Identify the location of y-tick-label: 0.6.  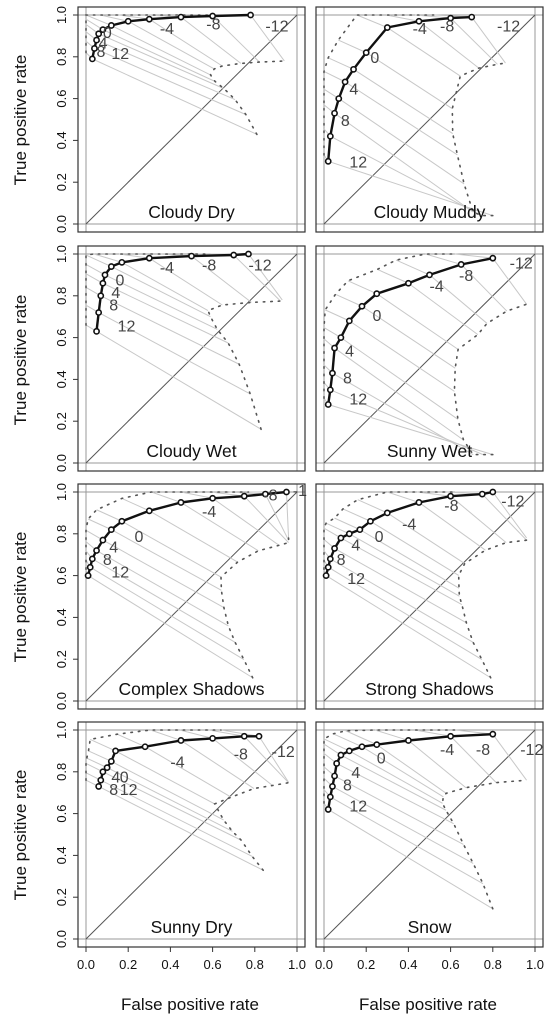
(61, 814).